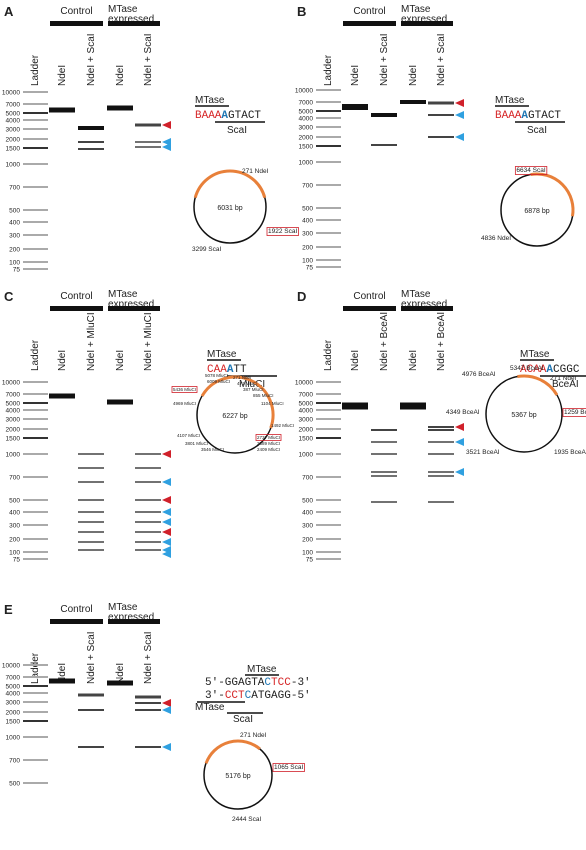  Describe the element at coordinates (253, 735) in the screenshot. I see `site-label: 271 NdeI` at that location.